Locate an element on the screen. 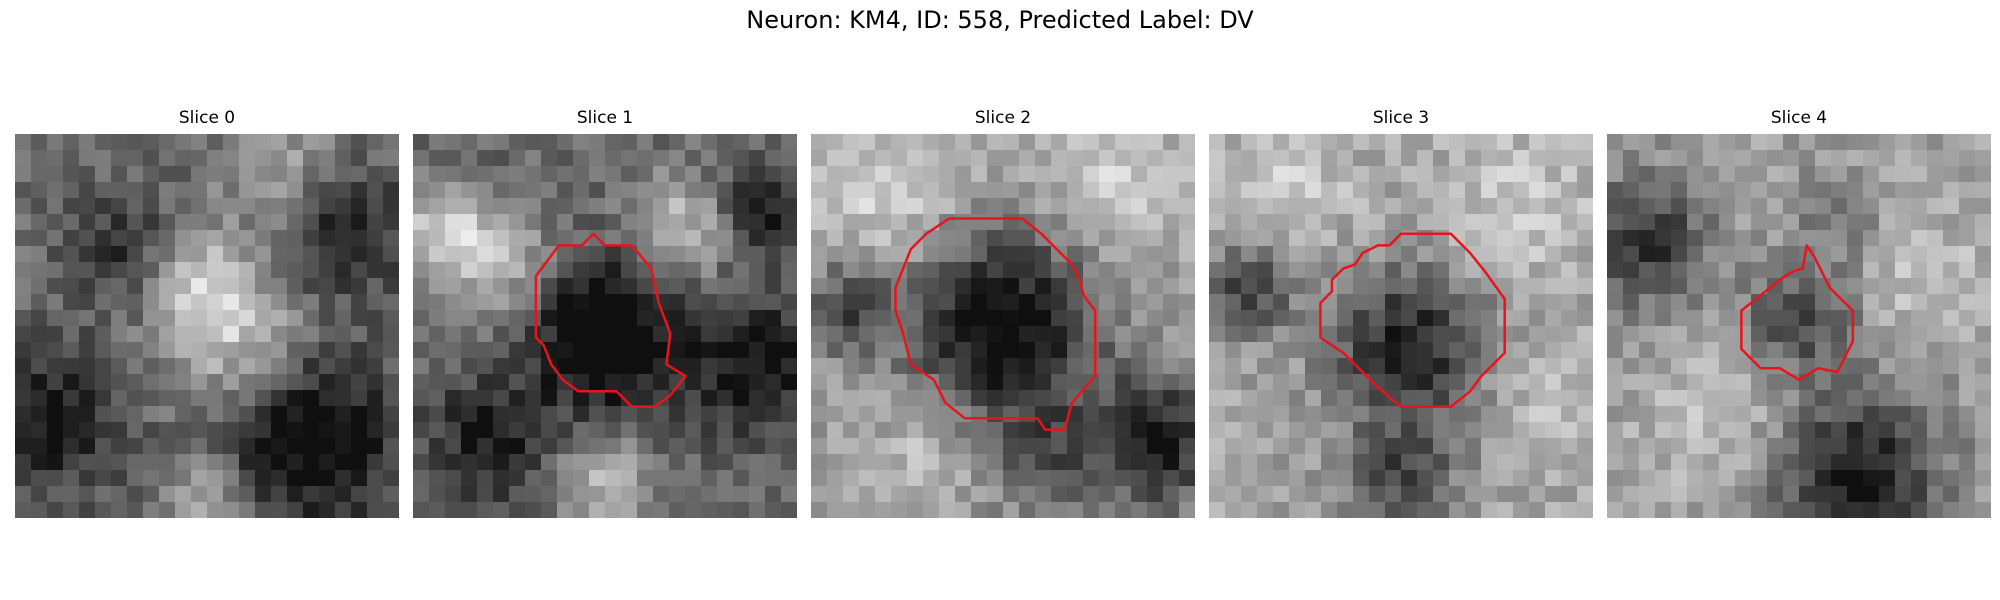 This screenshot has width=2000, height=600. slice-panel-4: Slice 4 is located at coordinates (1799, 313).